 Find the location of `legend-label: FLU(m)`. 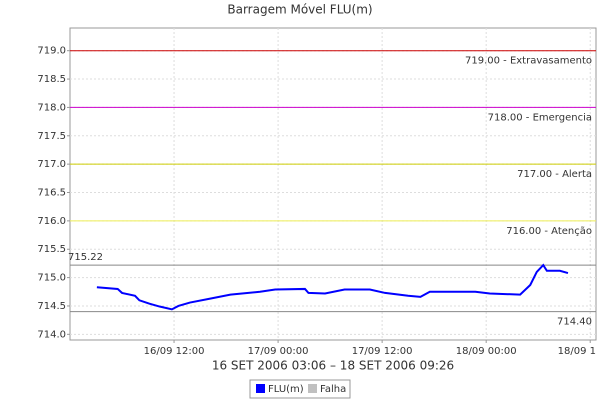

legend-label: FLU(m) is located at coordinates (286, 389).